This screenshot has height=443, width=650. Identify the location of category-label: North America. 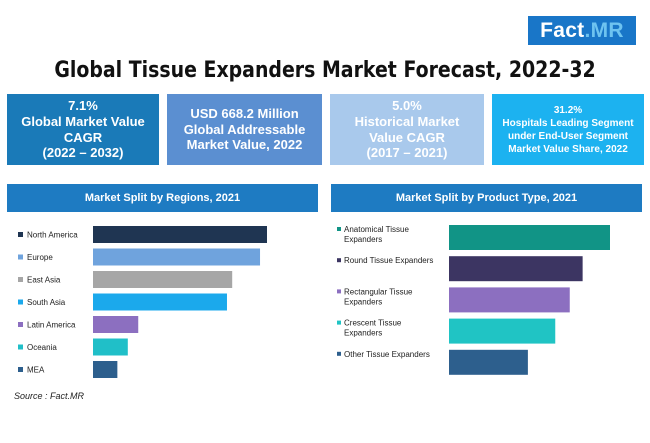
(52, 235).